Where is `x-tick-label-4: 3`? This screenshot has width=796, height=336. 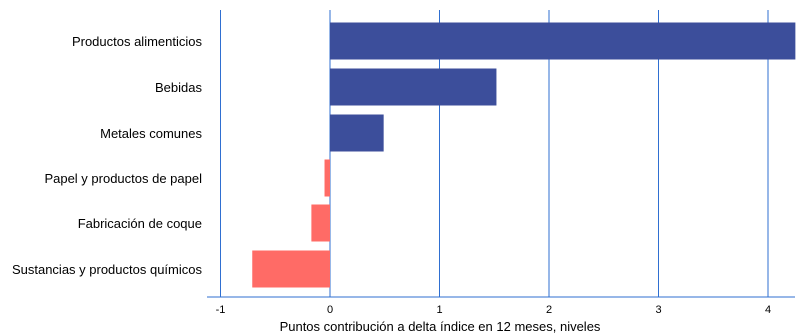 x-tick-label-4: 3 is located at coordinates (658, 310).